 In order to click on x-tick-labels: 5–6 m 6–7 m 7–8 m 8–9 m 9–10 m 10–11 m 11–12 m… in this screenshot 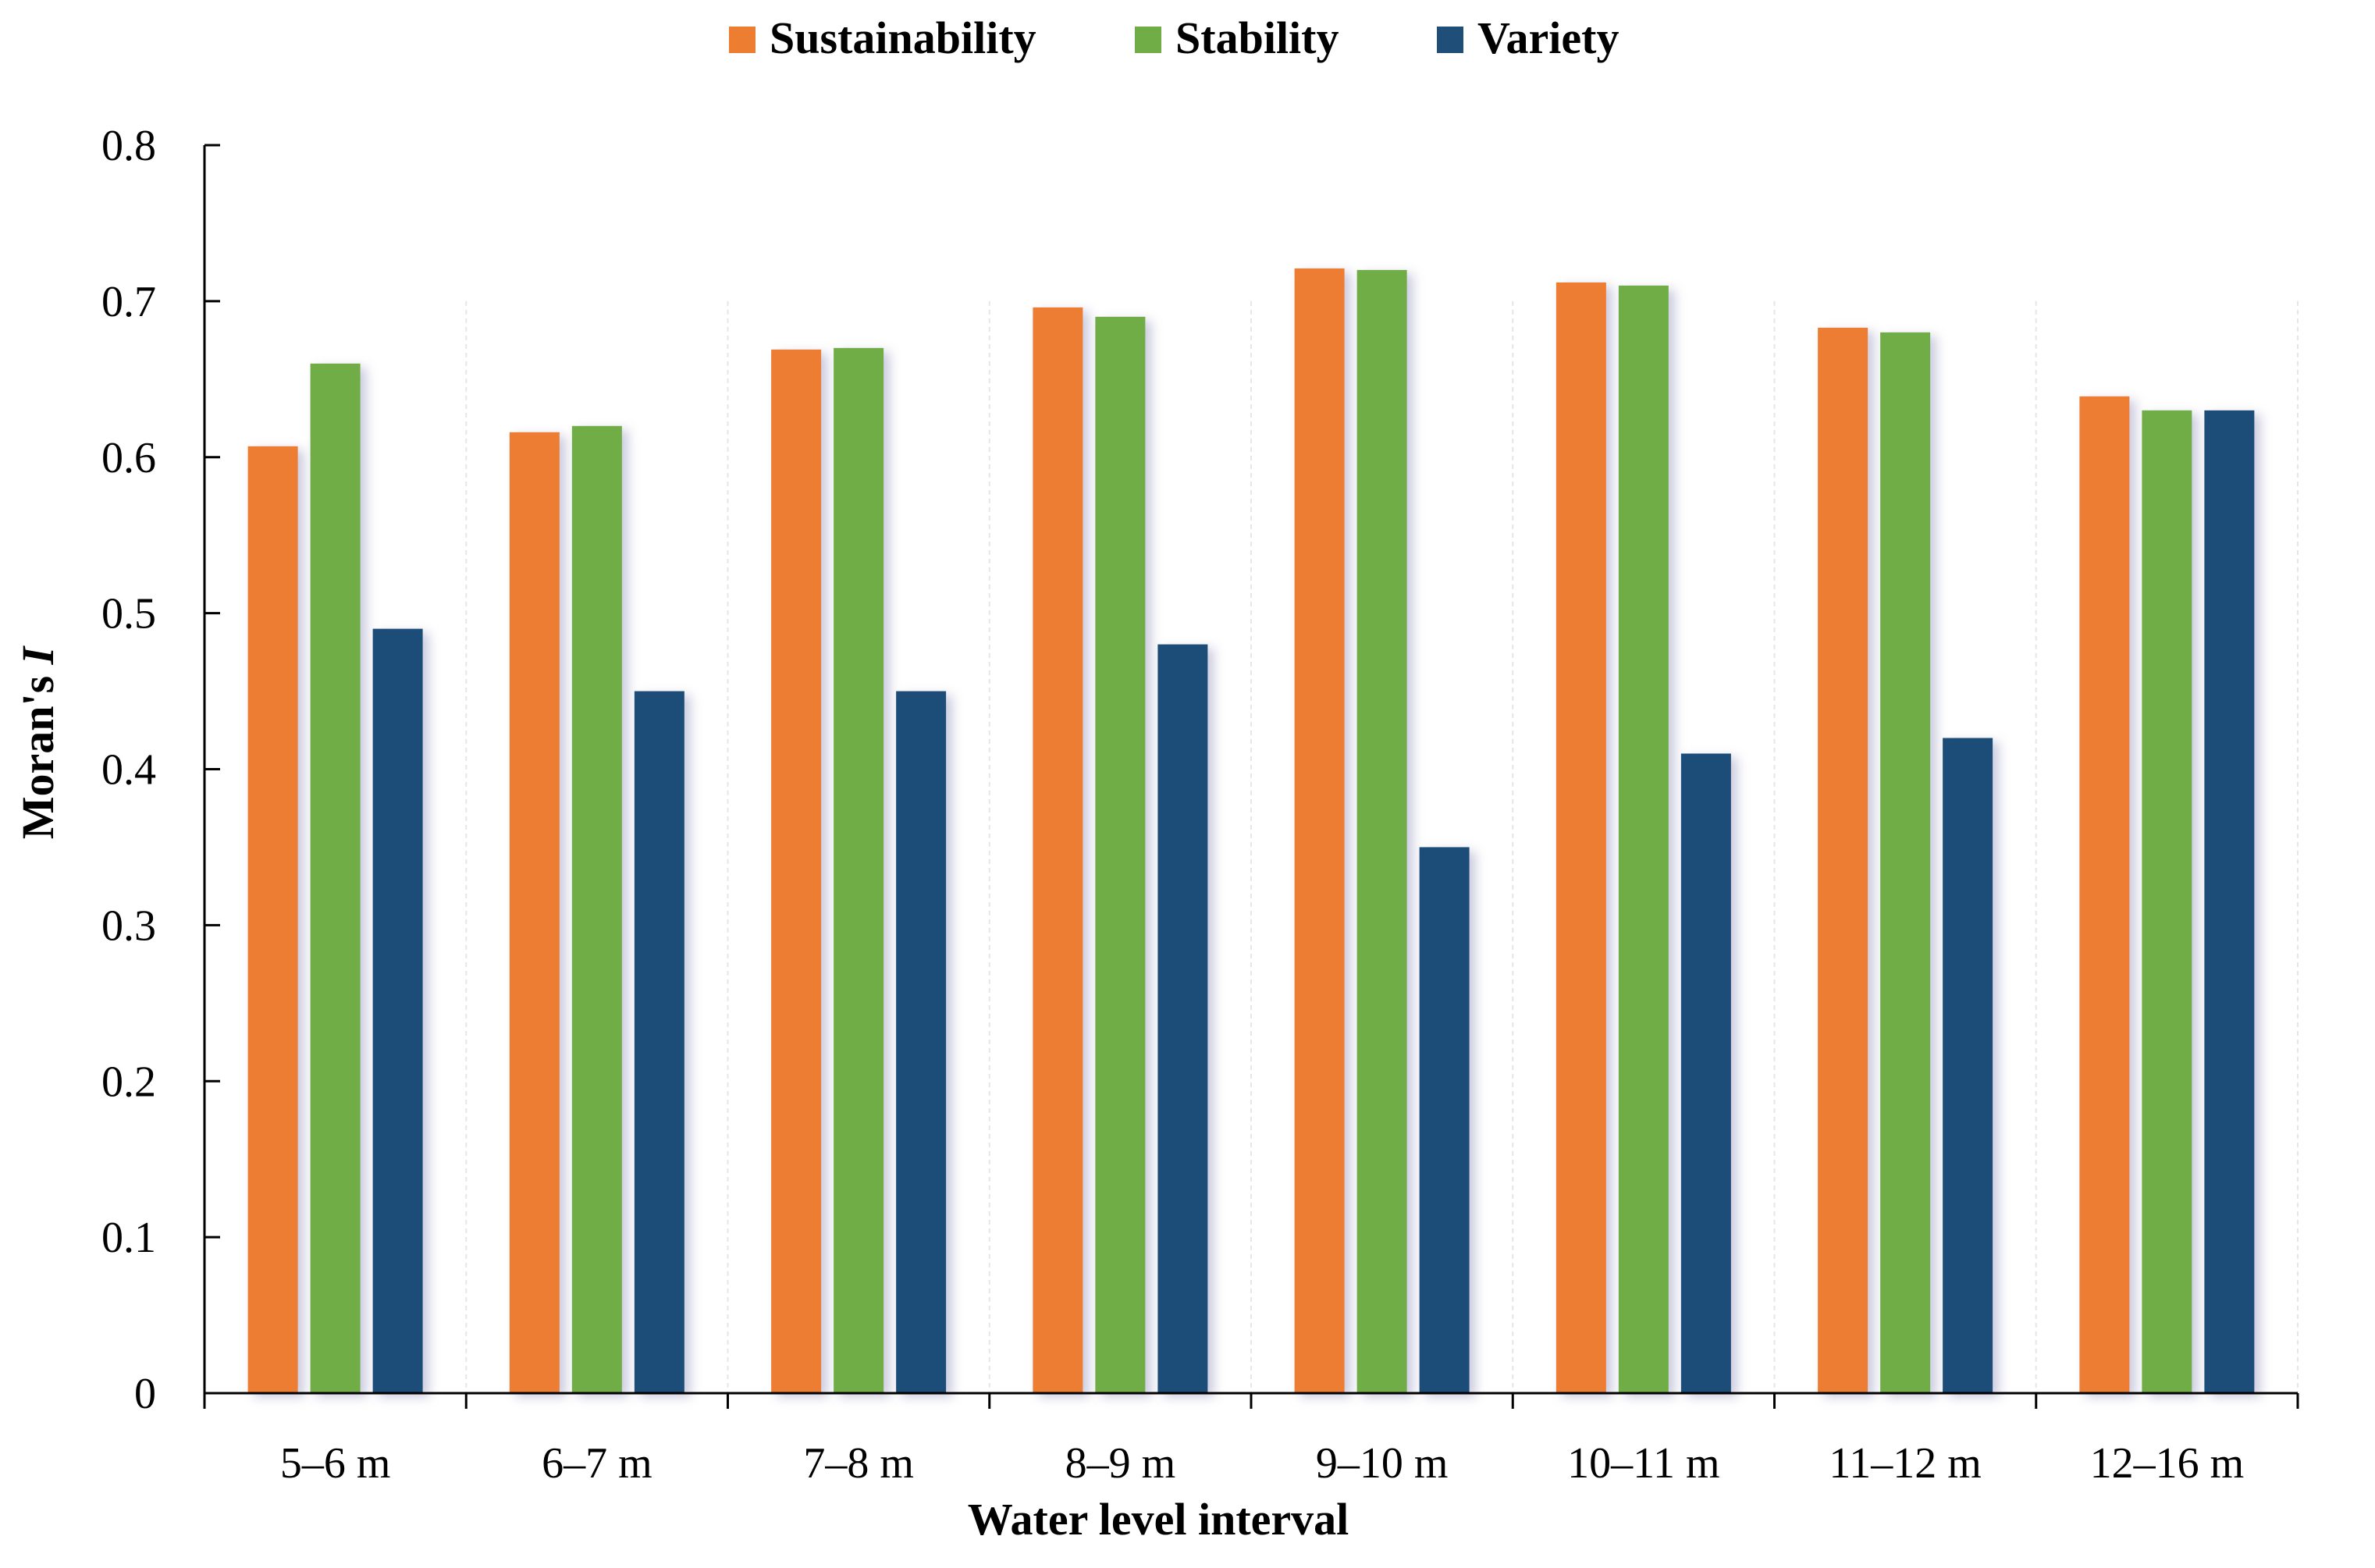, I will do `click(1262, 1463)`.